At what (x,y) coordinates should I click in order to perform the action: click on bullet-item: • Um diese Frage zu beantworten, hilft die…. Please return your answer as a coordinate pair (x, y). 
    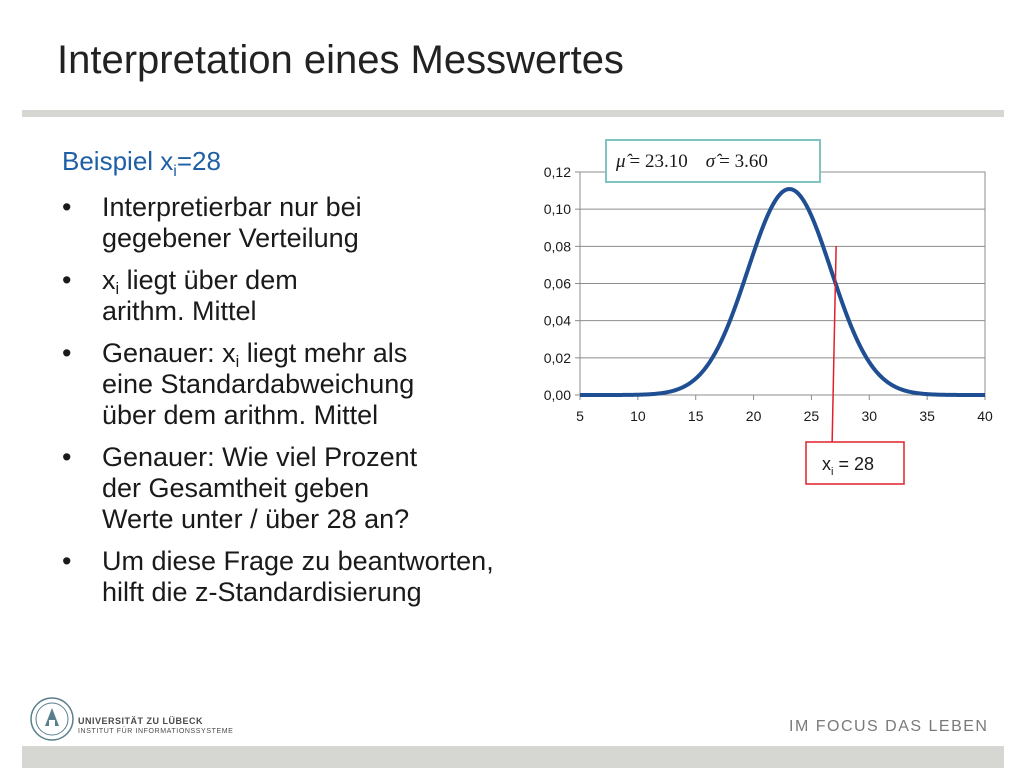
    Looking at the image, I should click on (342, 577).